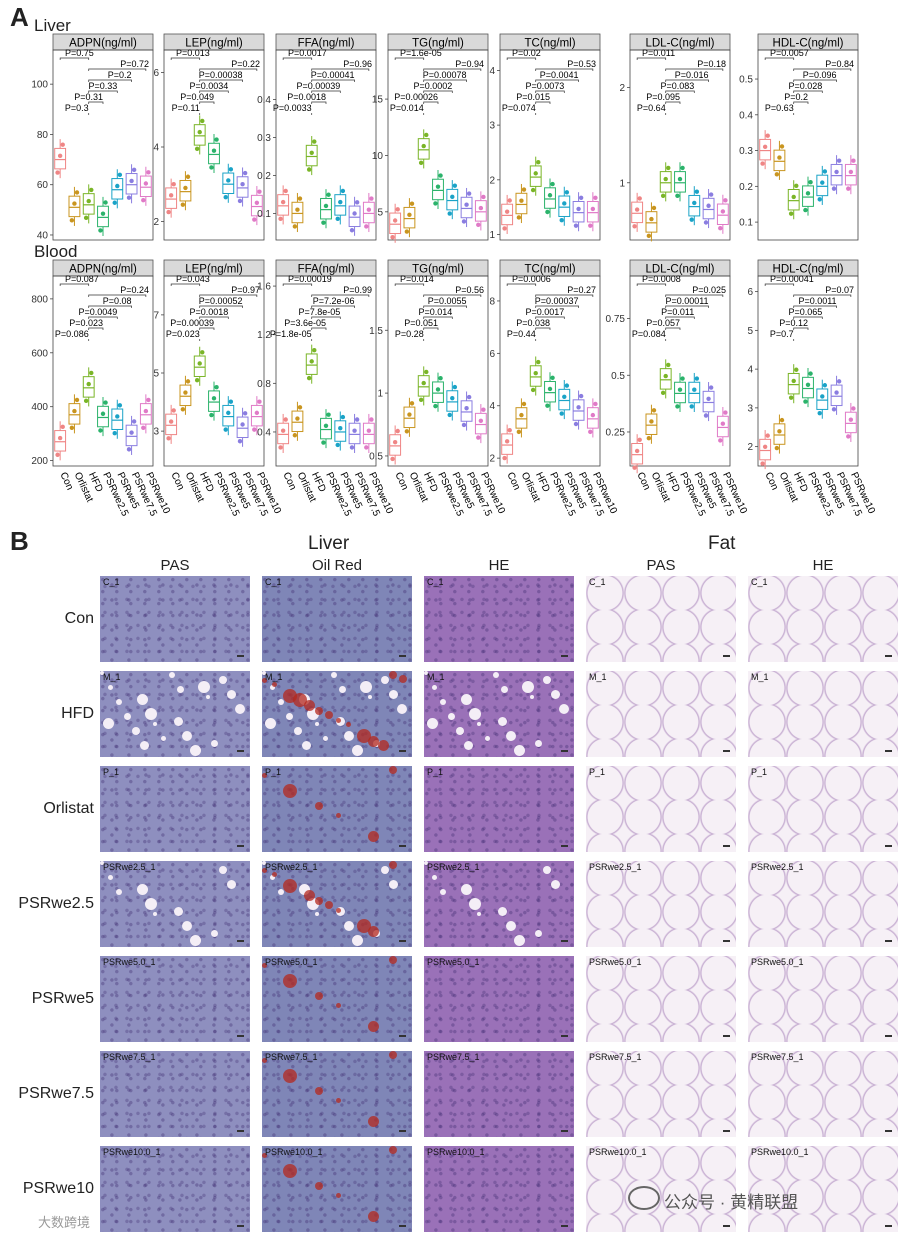  I want to click on pvalue-label: P=0.0017, so click(307, 53).